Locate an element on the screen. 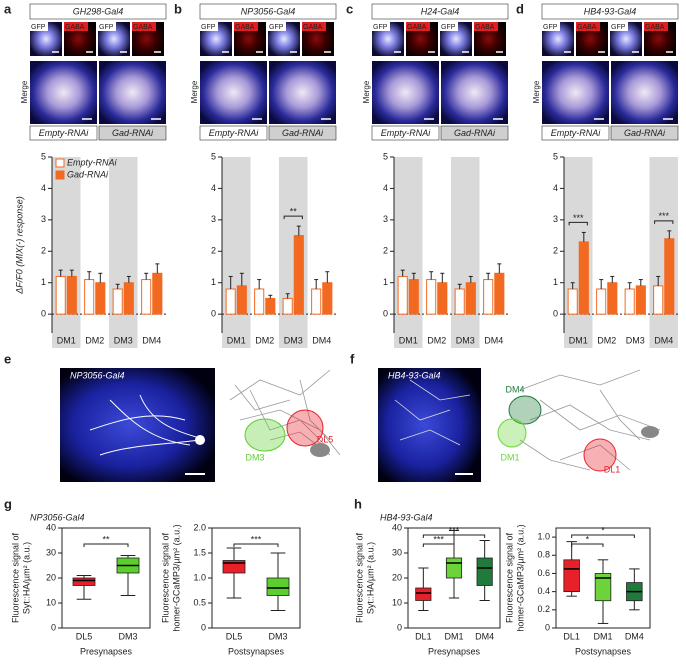 This screenshot has height=671, width=686. y-tick-label: 10 is located at coordinates (51, 602).